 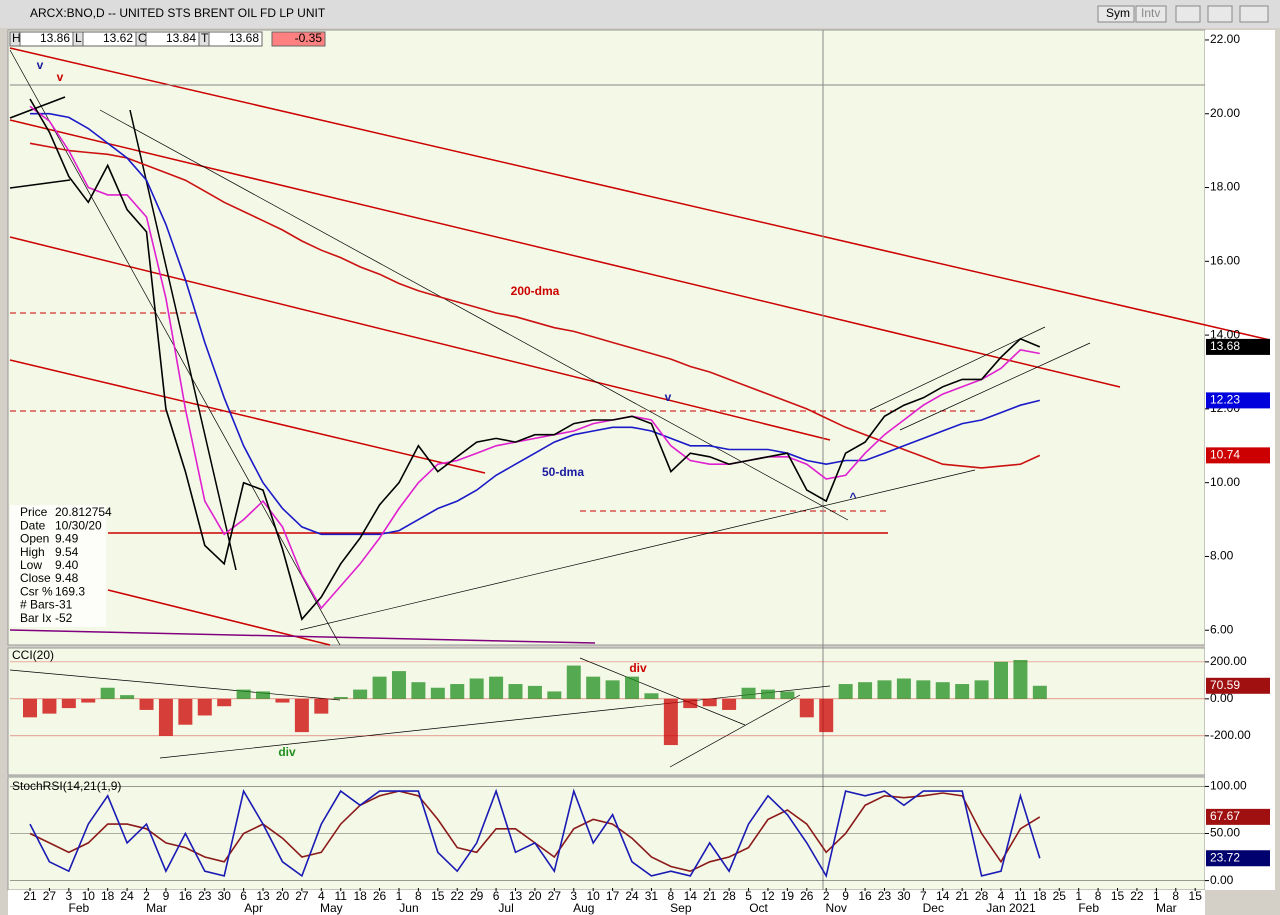 What do you see at coordinates (33, 525) in the screenshot?
I see `info-label: Date` at bounding box center [33, 525].